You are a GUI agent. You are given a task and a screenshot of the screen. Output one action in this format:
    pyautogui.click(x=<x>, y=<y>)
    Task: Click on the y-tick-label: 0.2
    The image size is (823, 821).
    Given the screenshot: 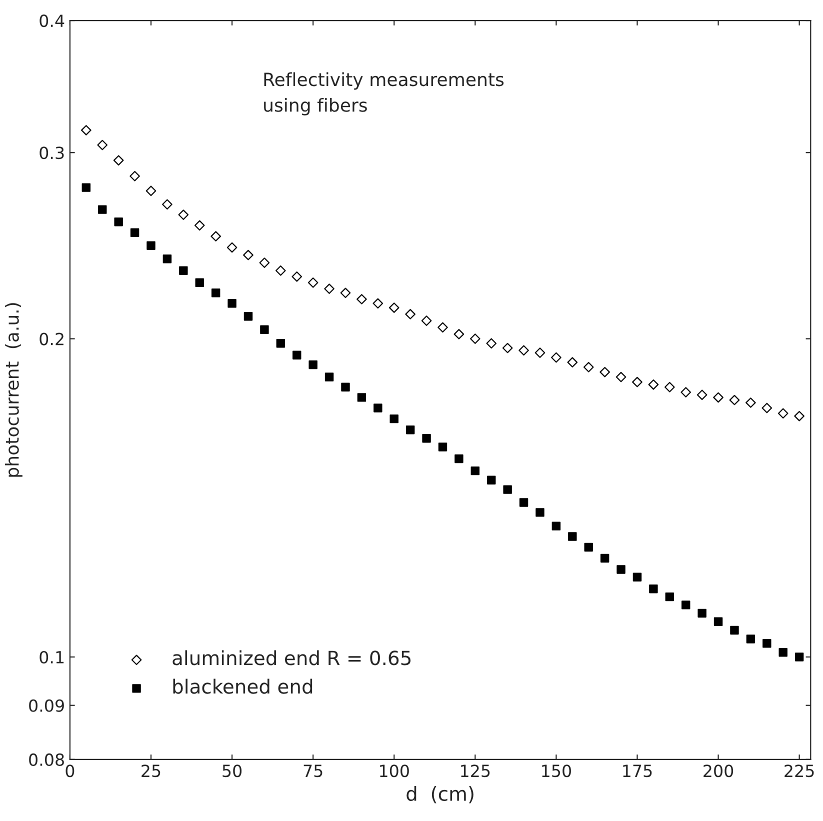 What is the action you would take?
    pyautogui.click(x=52, y=339)
    